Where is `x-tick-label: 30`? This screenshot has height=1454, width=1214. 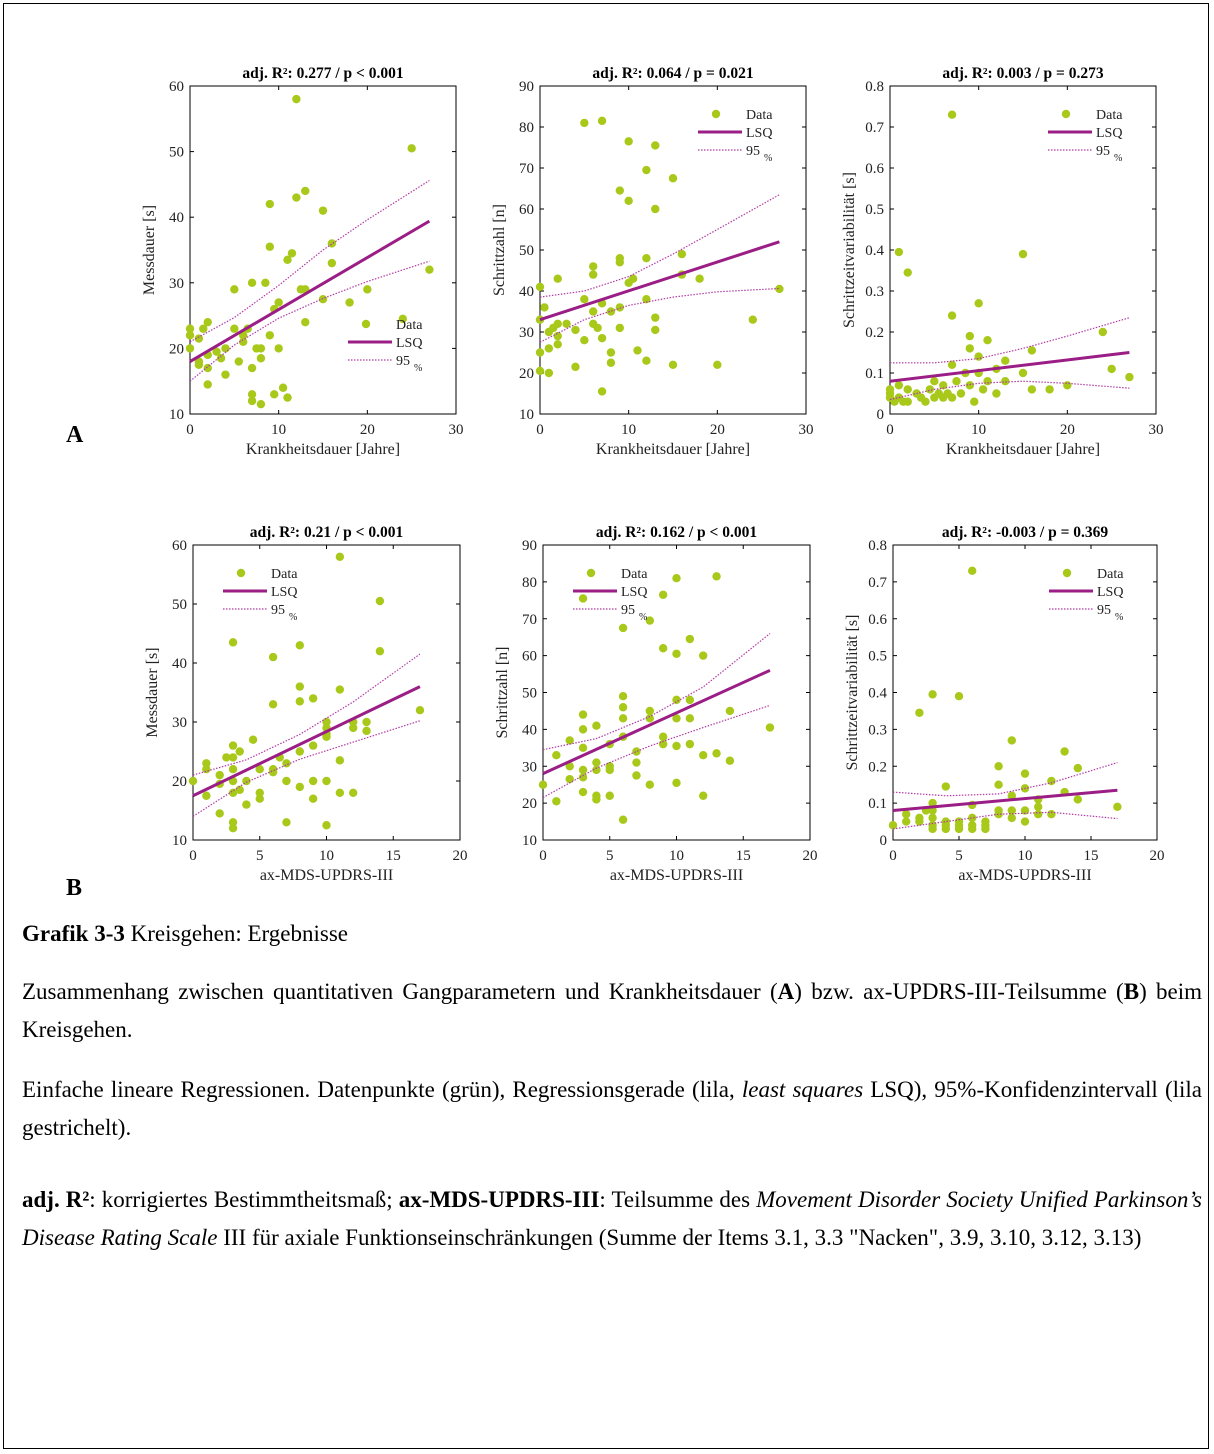
x-tick-label: 30 is located at coordinates (806, 430).